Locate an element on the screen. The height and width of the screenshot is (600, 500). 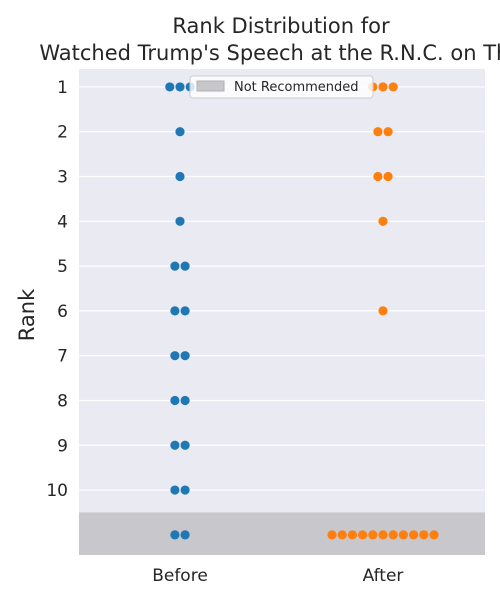
y-tick-labels: 1 2 3 4 5 6 7 8 9 10 is located at coordinates (57, 289).